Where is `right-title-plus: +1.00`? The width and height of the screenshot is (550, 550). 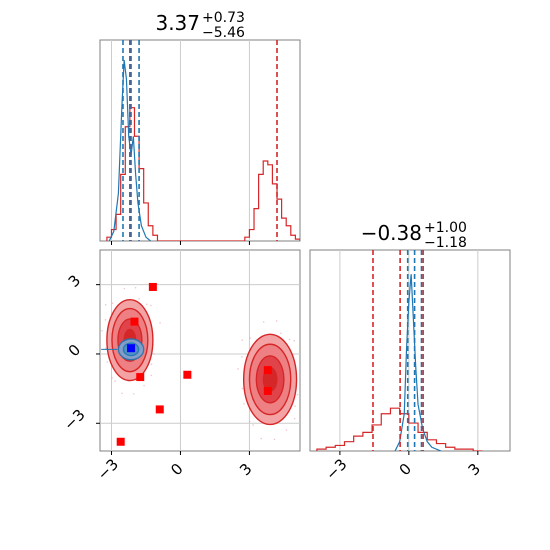
right-title-plus: +1.00 is located at coordinates (445, 228).